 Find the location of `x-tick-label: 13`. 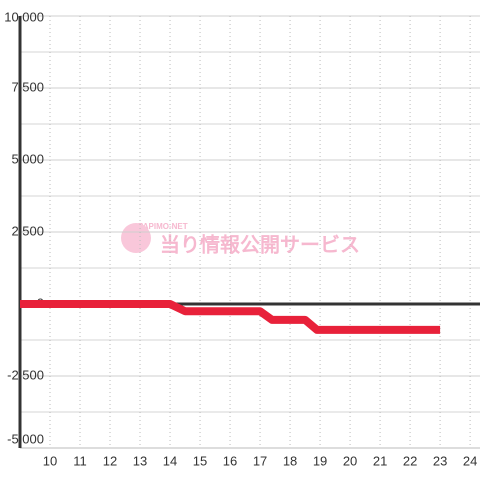

x-tick-label: 13 is located at coordinates (140, 460).